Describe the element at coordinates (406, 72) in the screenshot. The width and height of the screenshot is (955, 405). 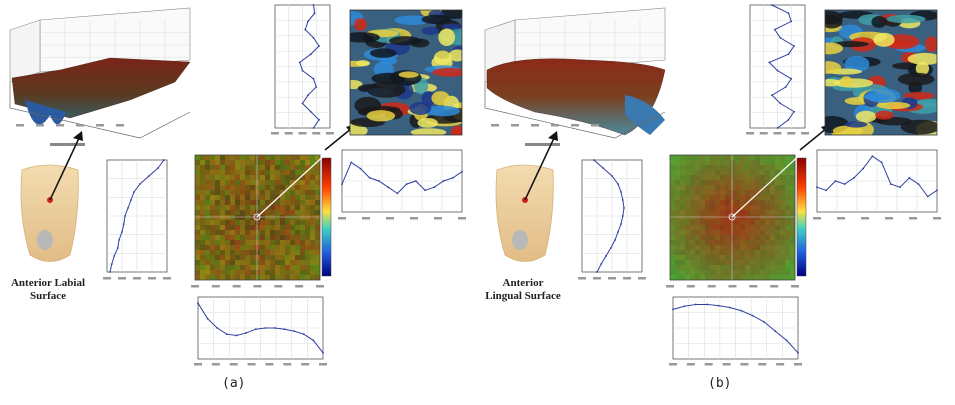
I see `texture-image` at that location.